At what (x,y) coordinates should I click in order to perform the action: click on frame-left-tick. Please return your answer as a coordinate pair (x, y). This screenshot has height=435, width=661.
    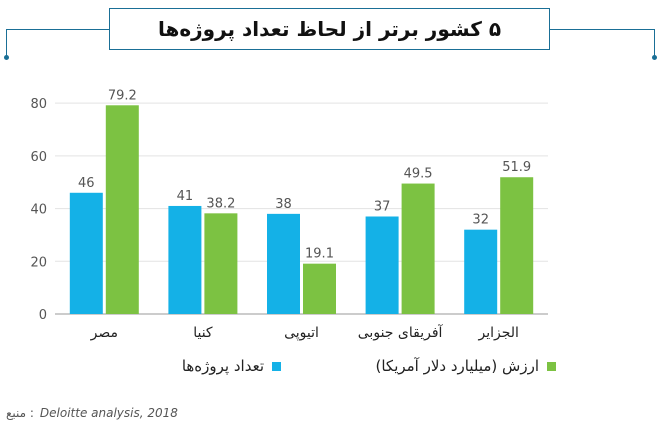
    Looking at the image, I should click on (6, 43).